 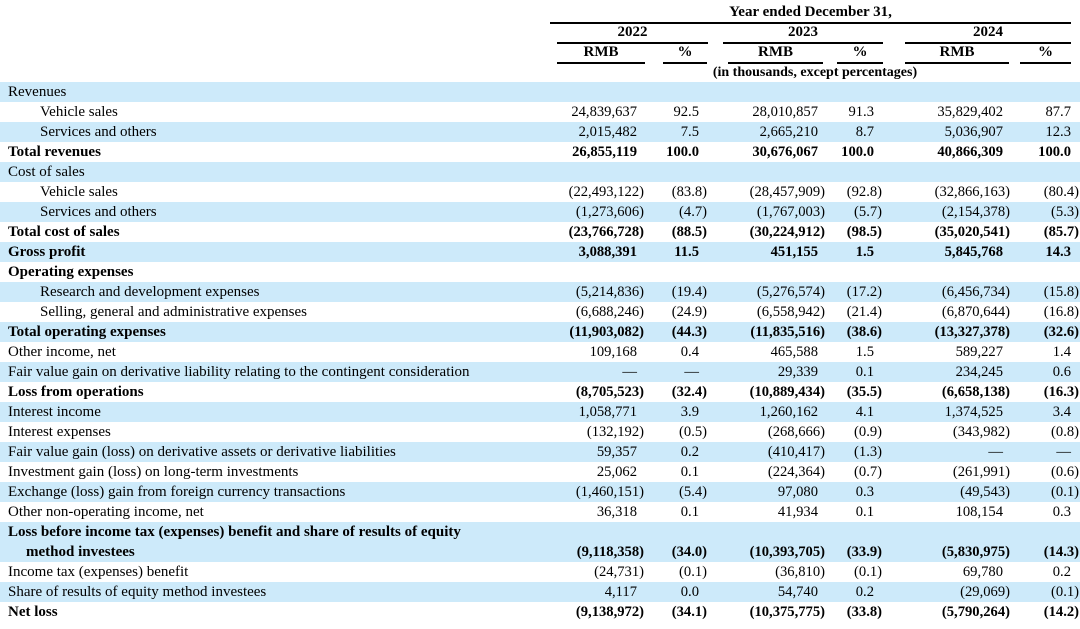 What do you see at coordinates (800, 572) in the screenshot?
I see `rmb-value: (36,810)` at bounding box center [800, 572].